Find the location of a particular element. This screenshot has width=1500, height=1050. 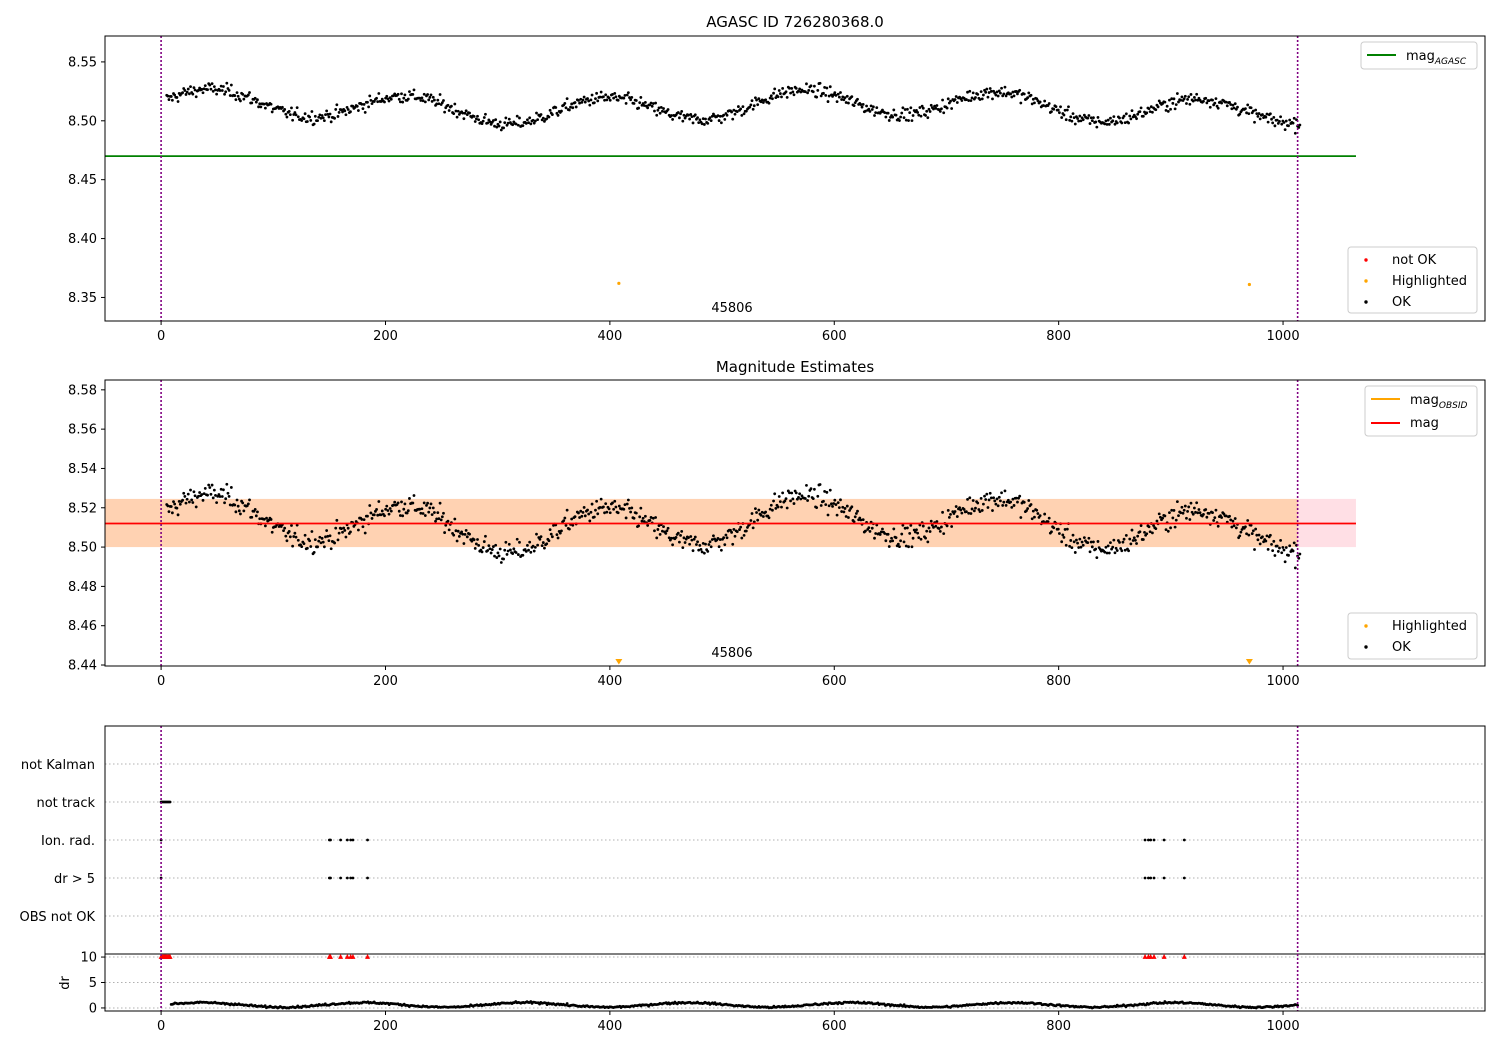

dr-ytick-label: 0 is located at coordinates (93, 1008).